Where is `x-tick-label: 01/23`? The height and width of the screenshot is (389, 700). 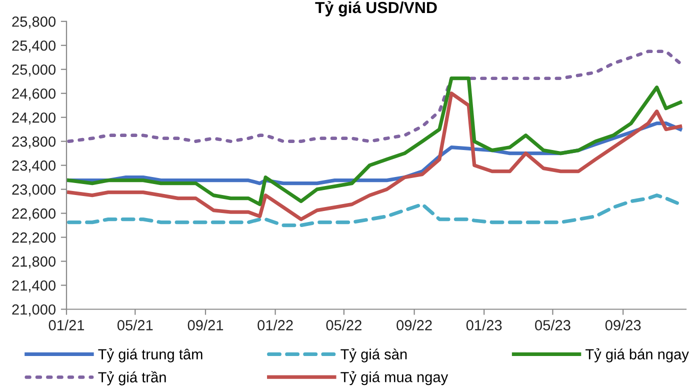
x-tick-label: 01/23 is located at coordinates (484, 325).